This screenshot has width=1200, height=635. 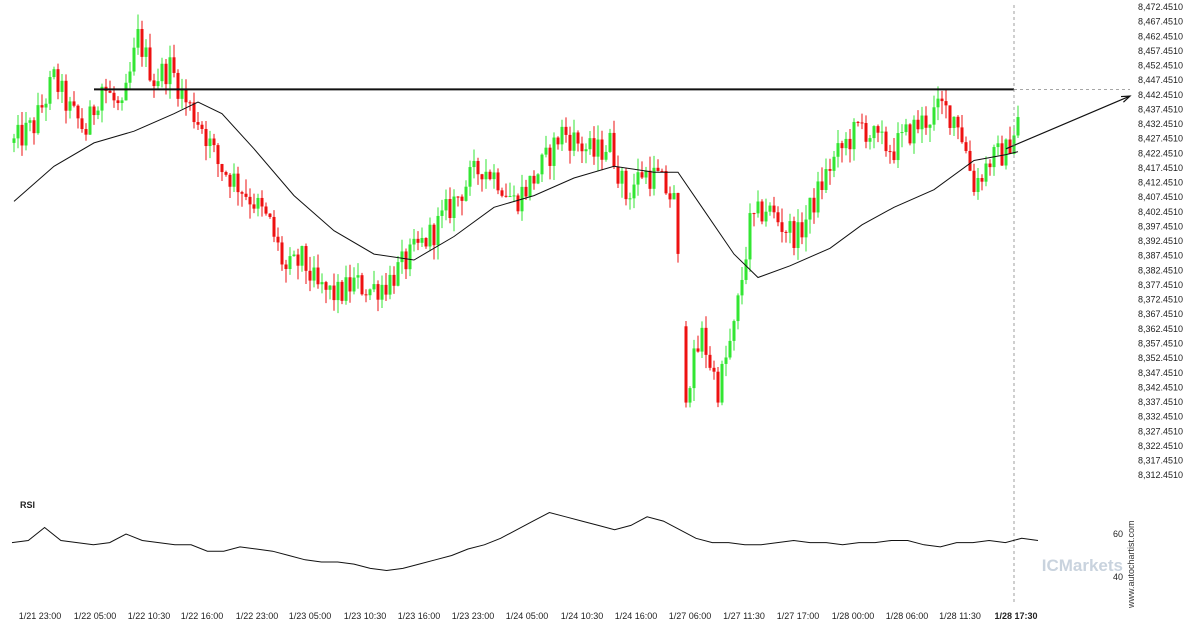 I want to click on y-tick-label: 8,312.4510, so click(x=1160, y=475).